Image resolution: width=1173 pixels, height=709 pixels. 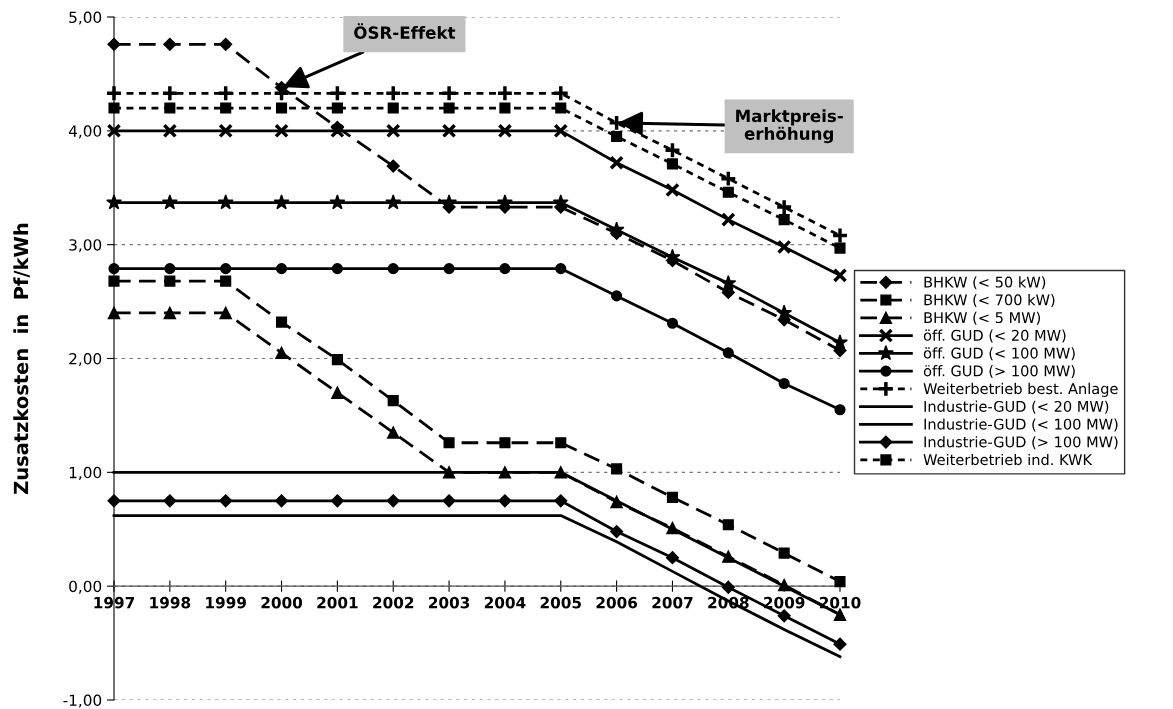 What do you see at coordinates (1016, 407) in the screenshot?
I see `legend-label: Industrie-GUD (< 20 MW)` at bounding box center [1016, 407].